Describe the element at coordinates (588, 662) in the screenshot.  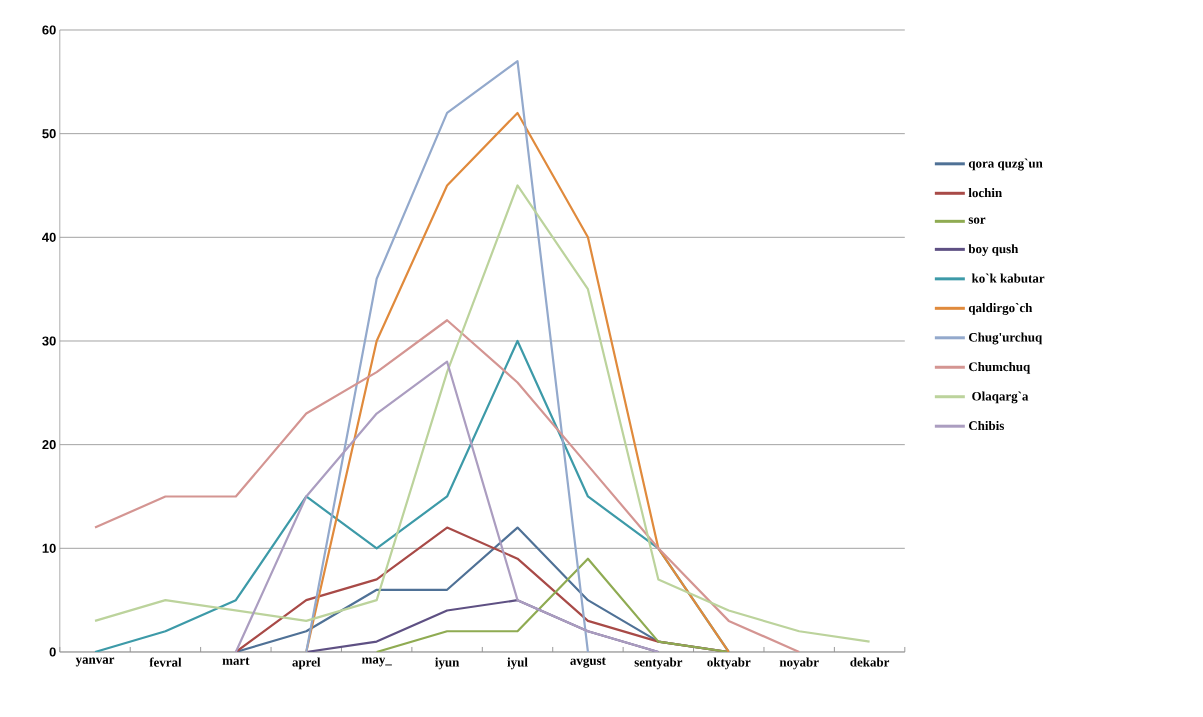
I see `x-tick-label: avgust` at that location.